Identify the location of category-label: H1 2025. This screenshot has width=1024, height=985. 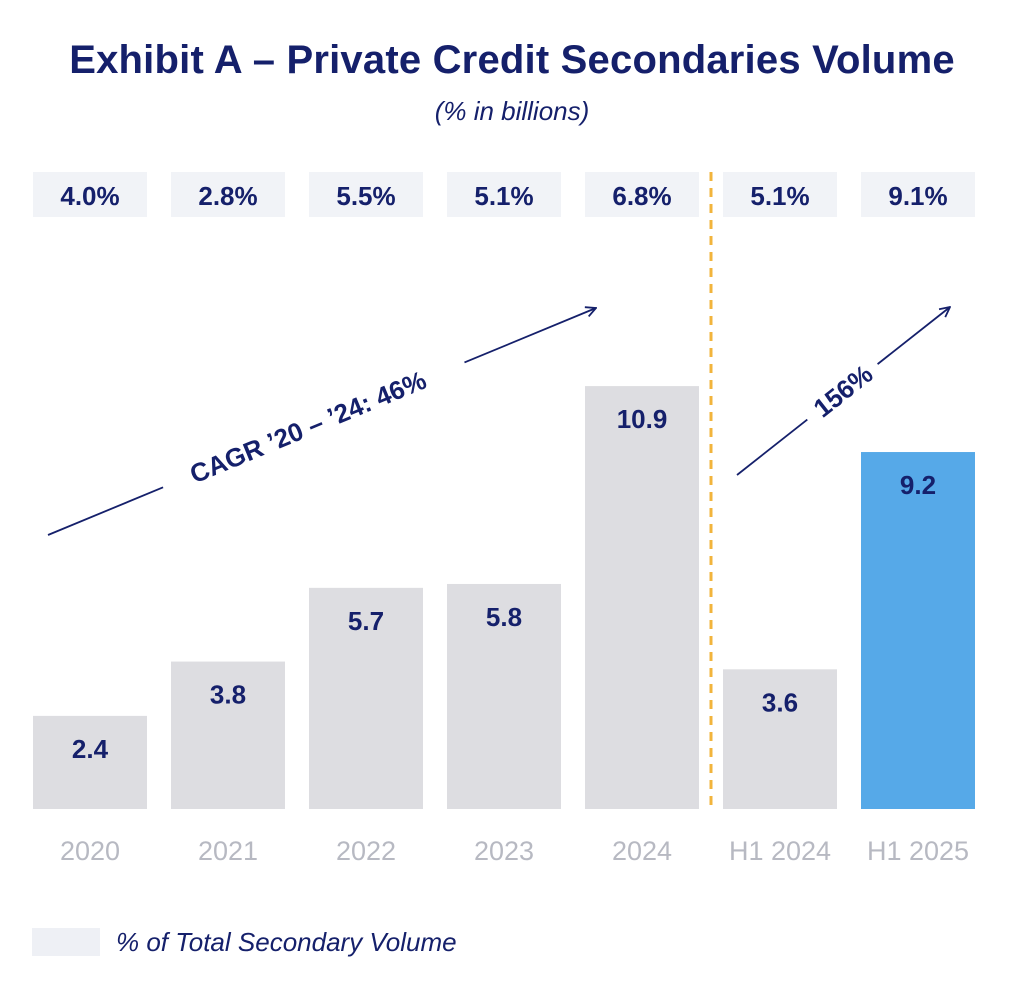
(918, 851).